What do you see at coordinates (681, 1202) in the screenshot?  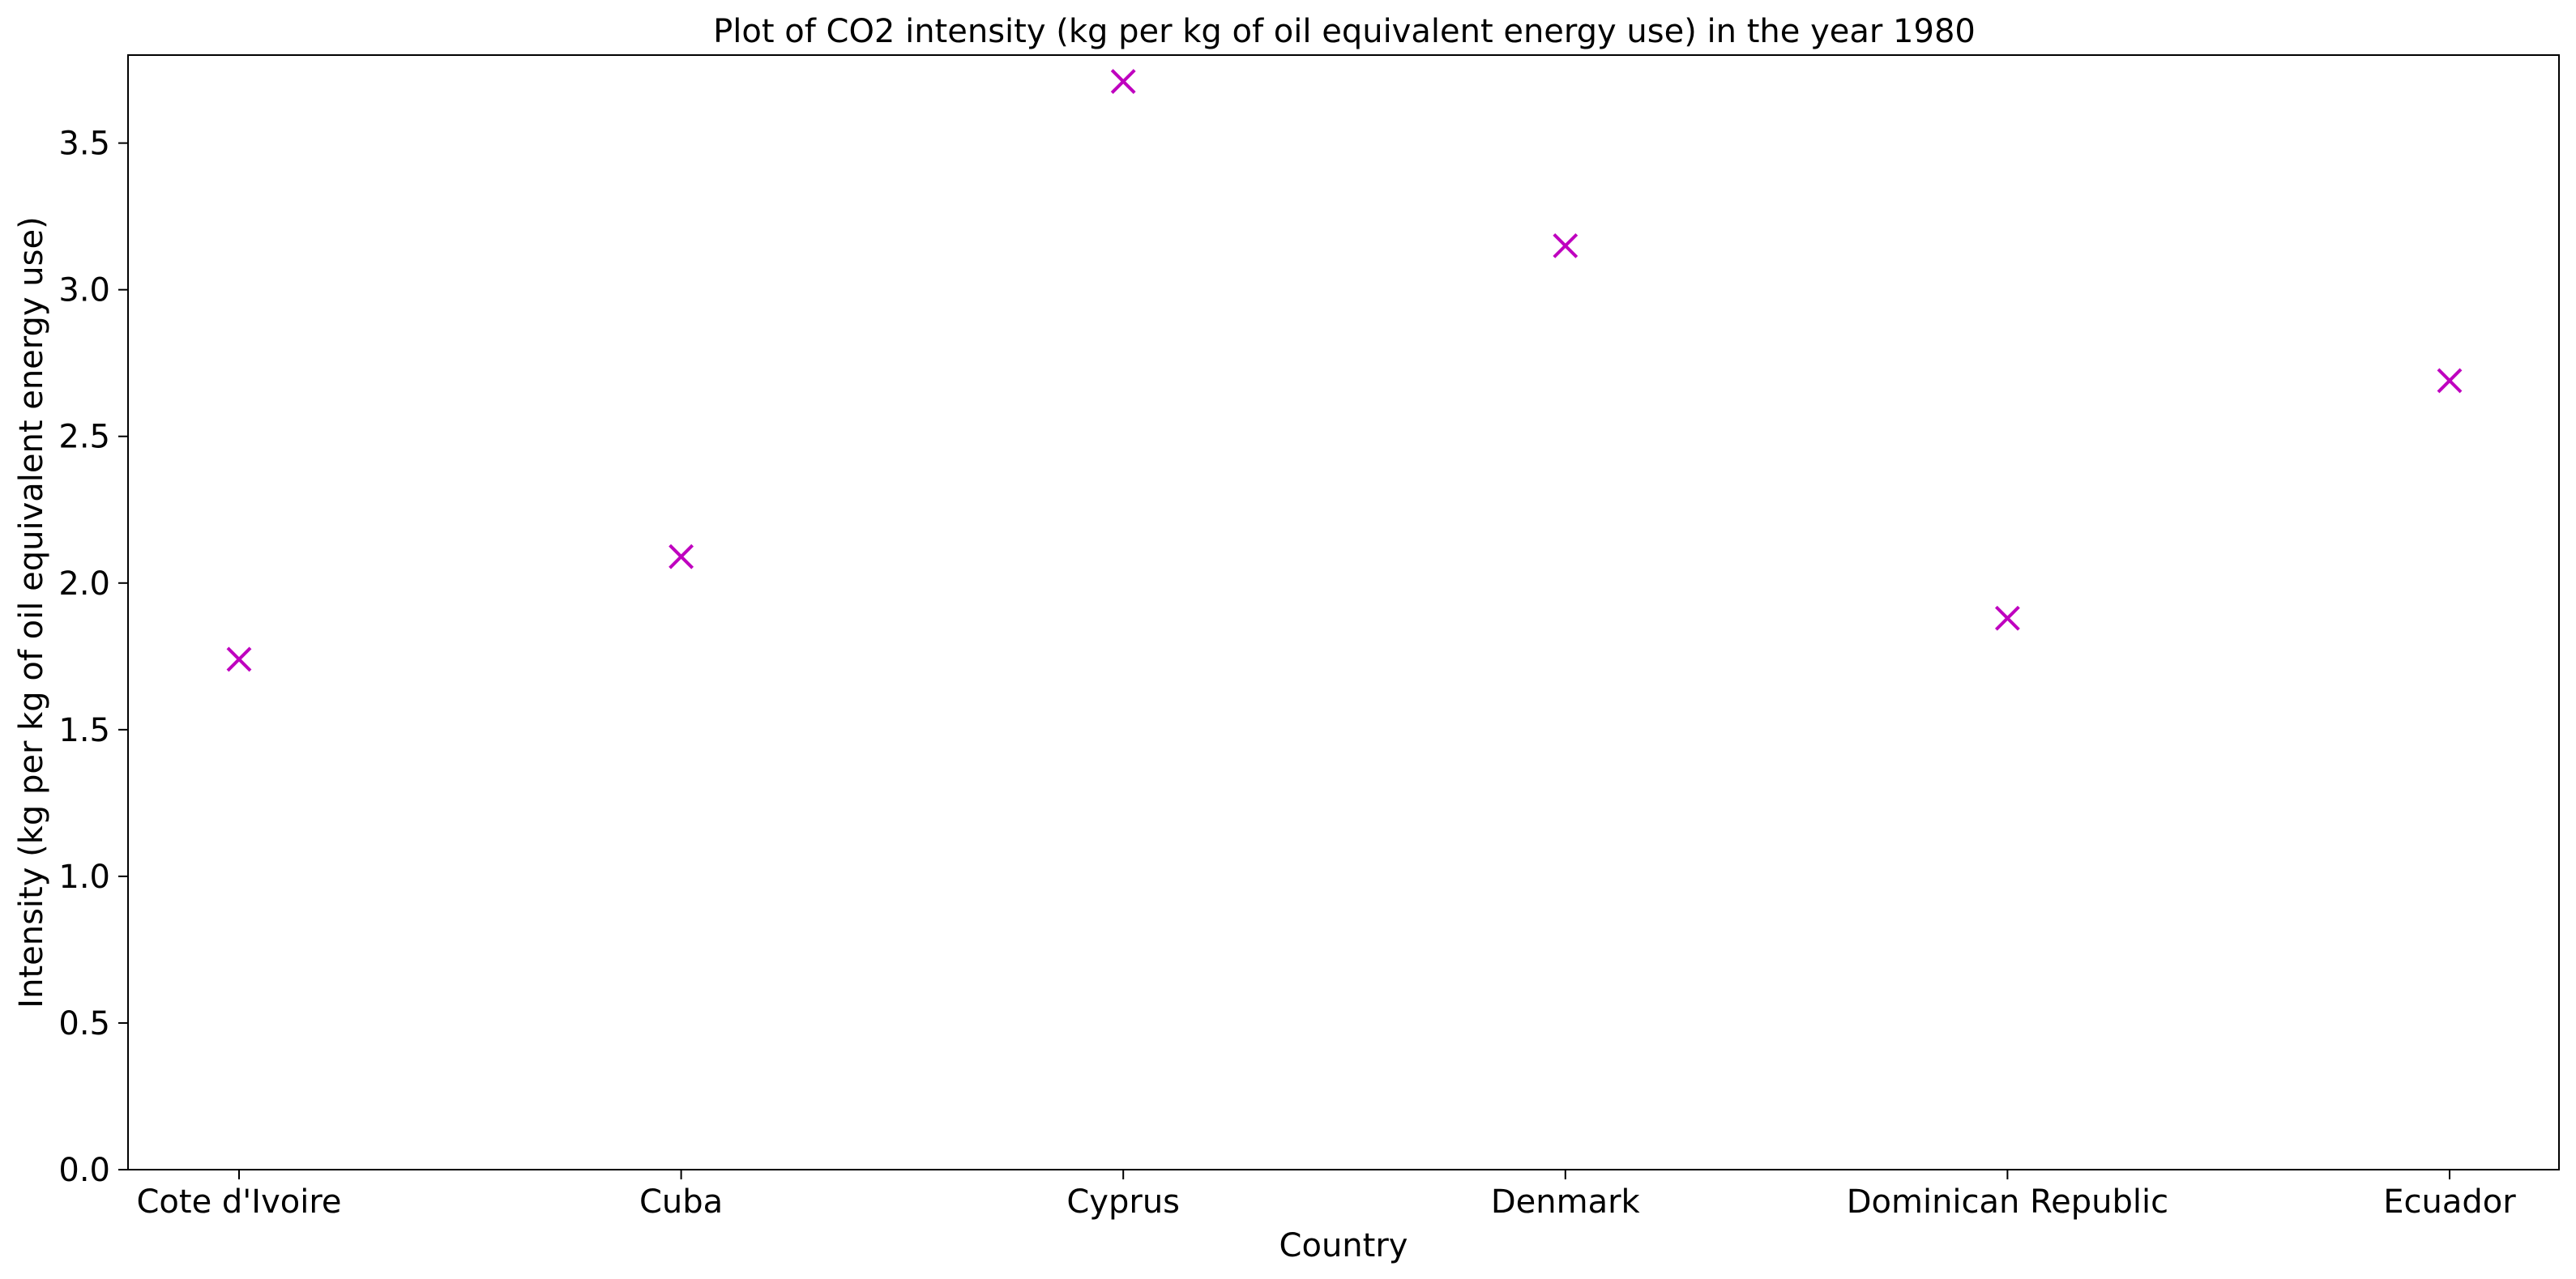 I see `x-tick-label: Cuba` at bounding box center [681, 1202].